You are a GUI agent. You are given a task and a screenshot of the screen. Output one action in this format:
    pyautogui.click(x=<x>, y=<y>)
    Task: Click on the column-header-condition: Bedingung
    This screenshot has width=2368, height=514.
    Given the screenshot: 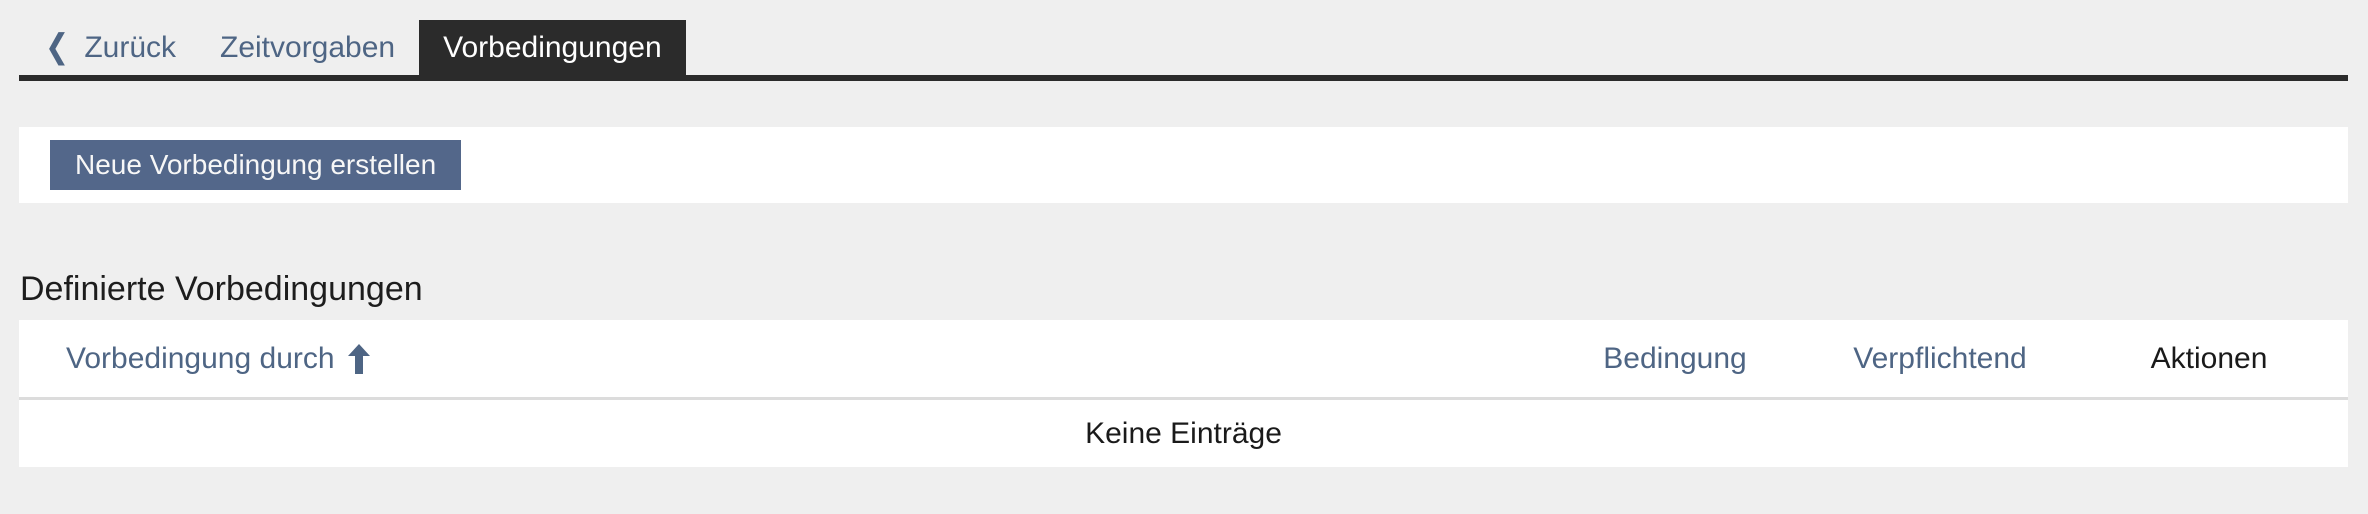 What is the action you would take?
    pyautogui.click(x=1675, y=359)
    